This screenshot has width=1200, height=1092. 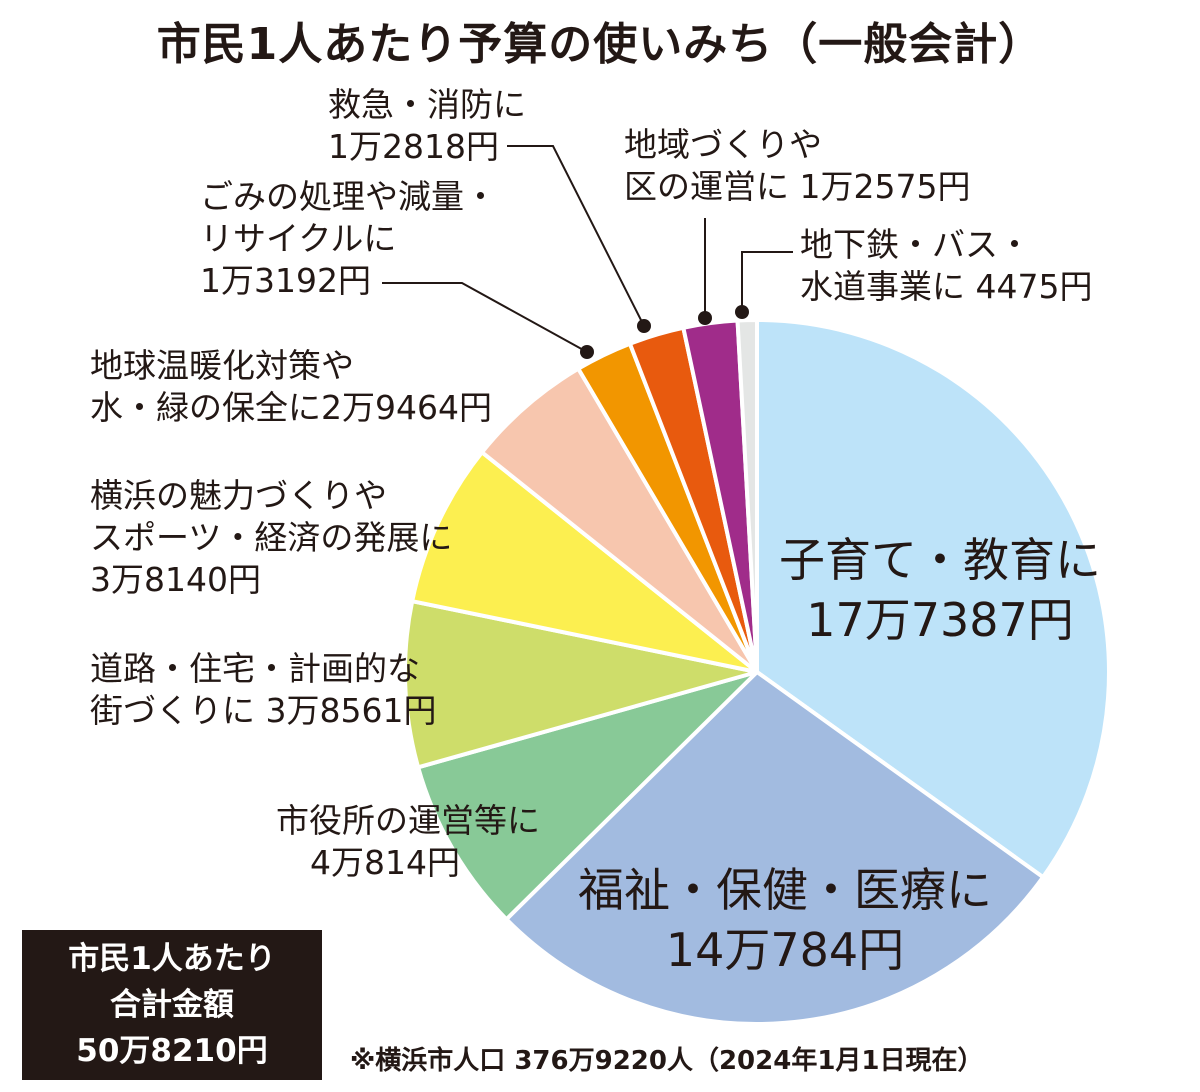 I want to click on total-box-amount: 50万8210円, so click(x=172, y=1051).